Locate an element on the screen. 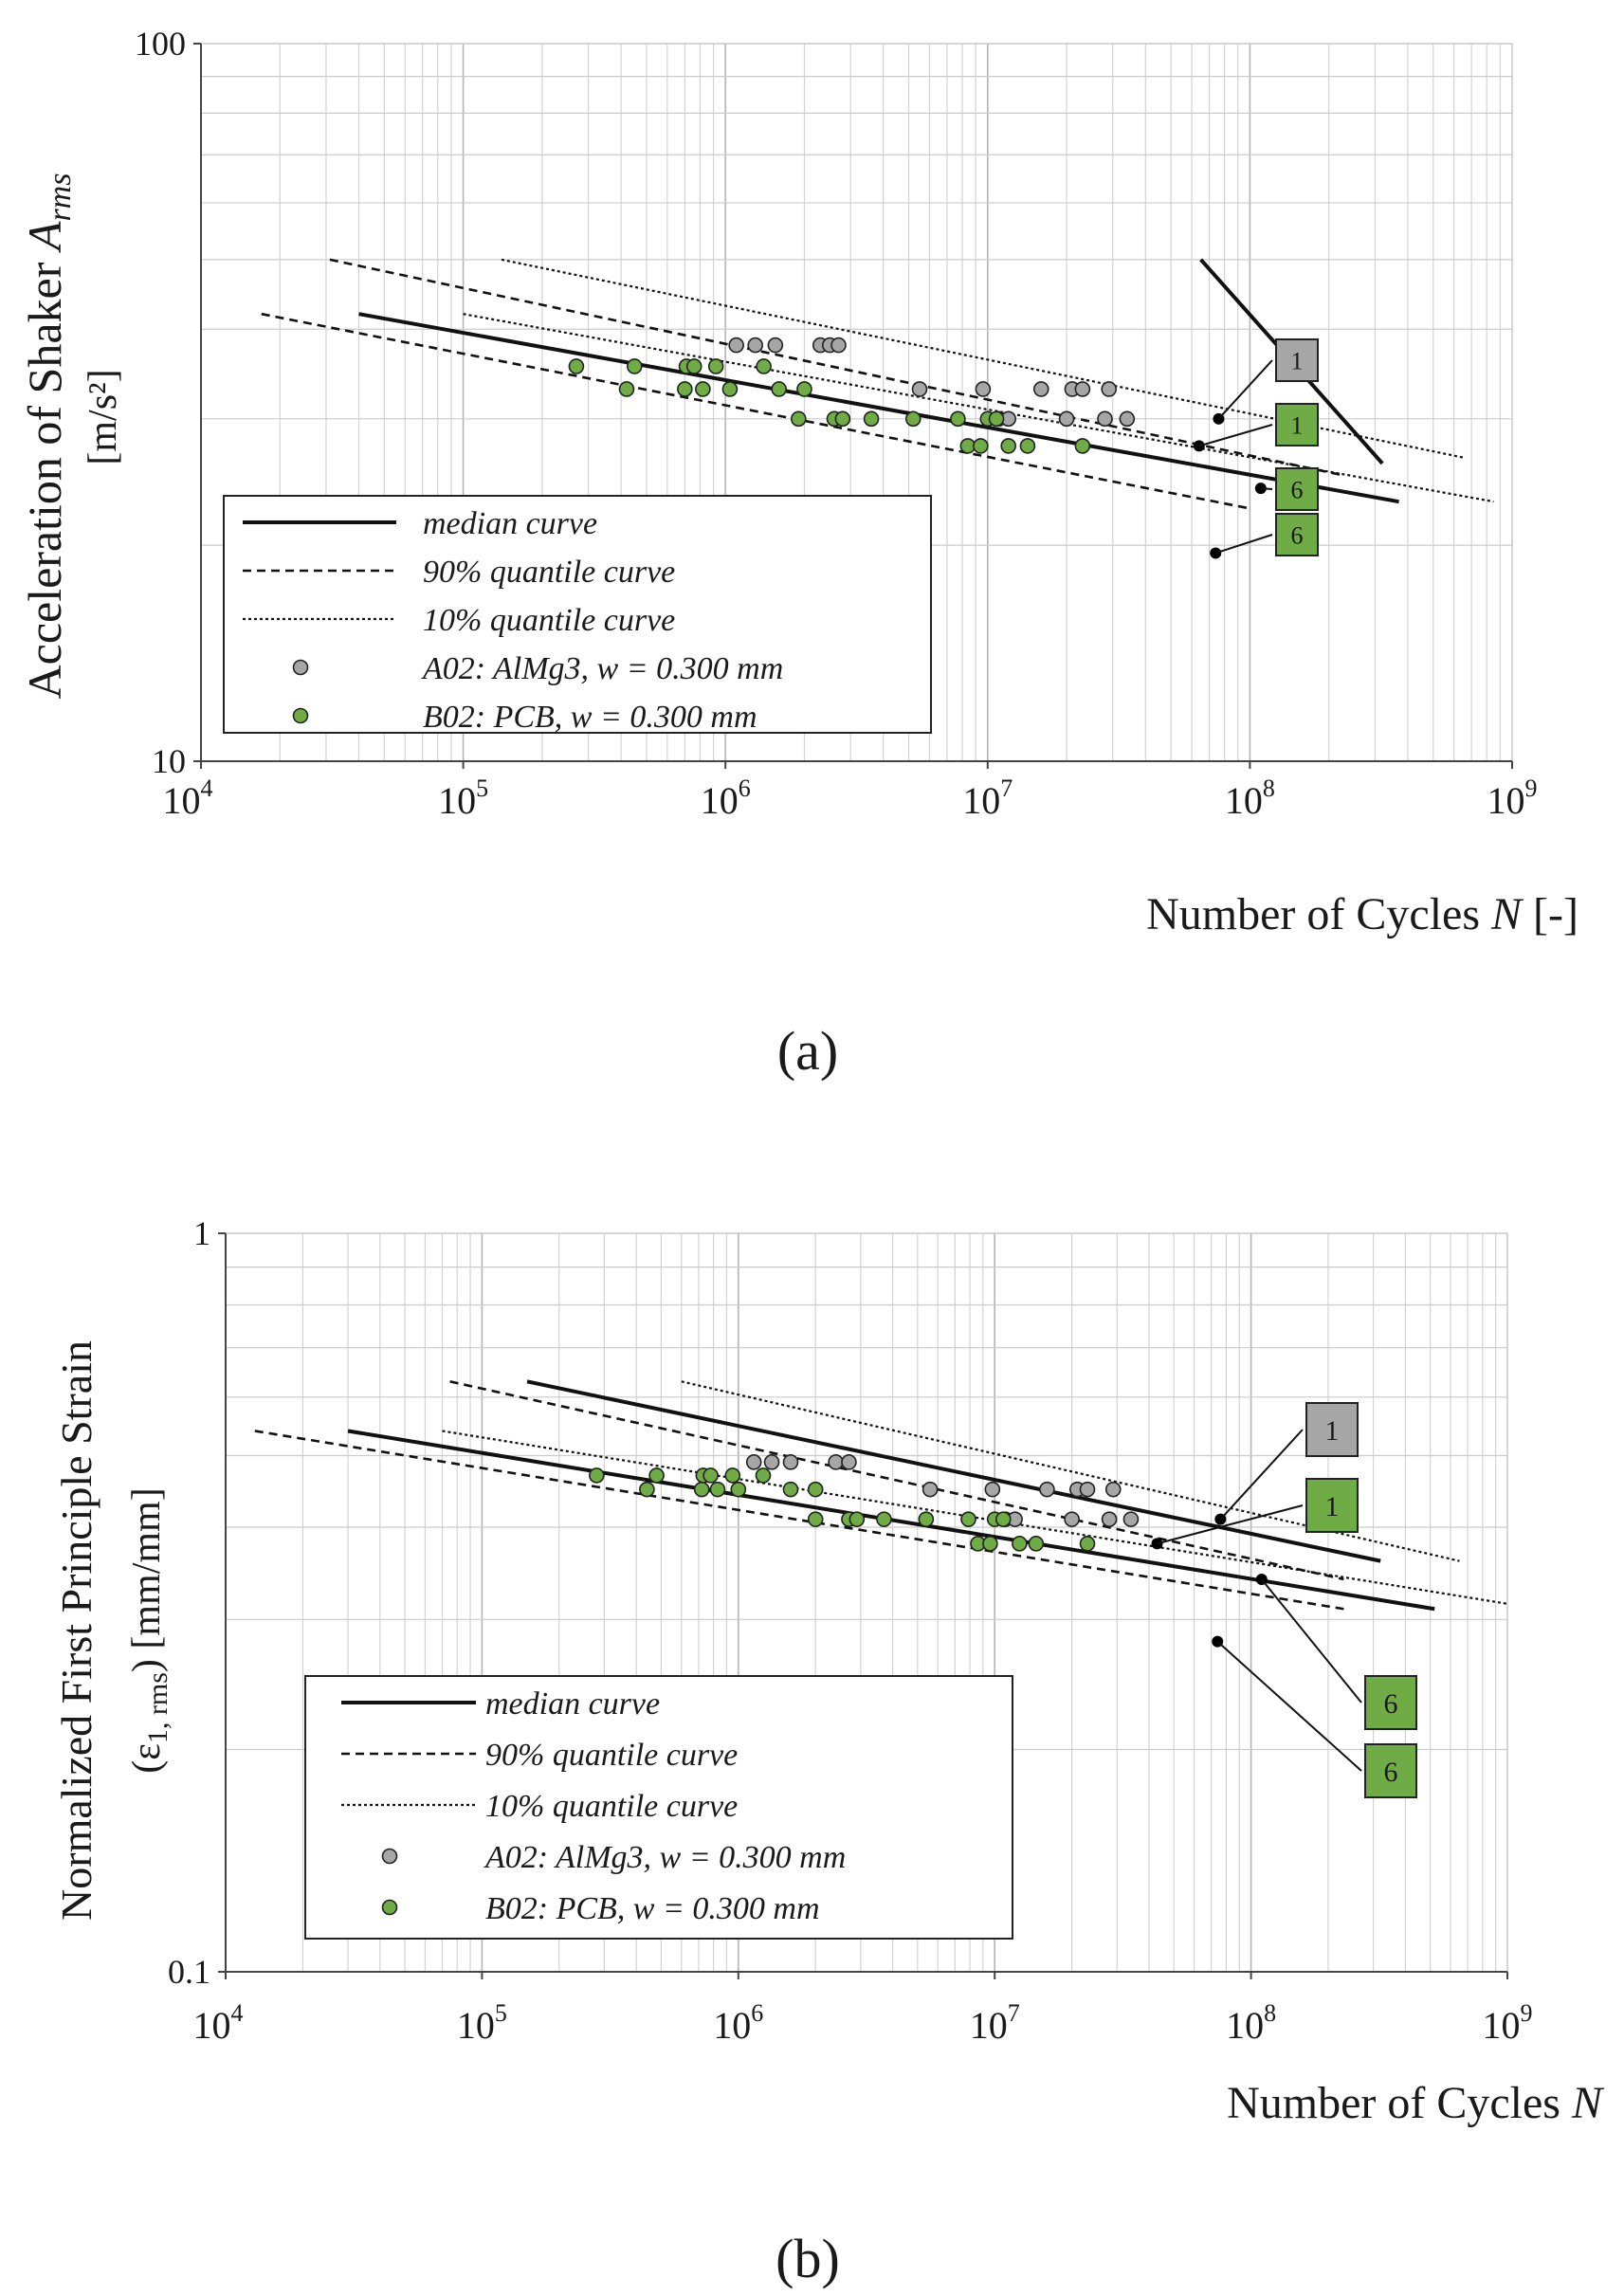 Image resolution: width=1624 pixels, height=2296 pixels. panel-b-caption: (b) is located at coordinates (808, 2258).